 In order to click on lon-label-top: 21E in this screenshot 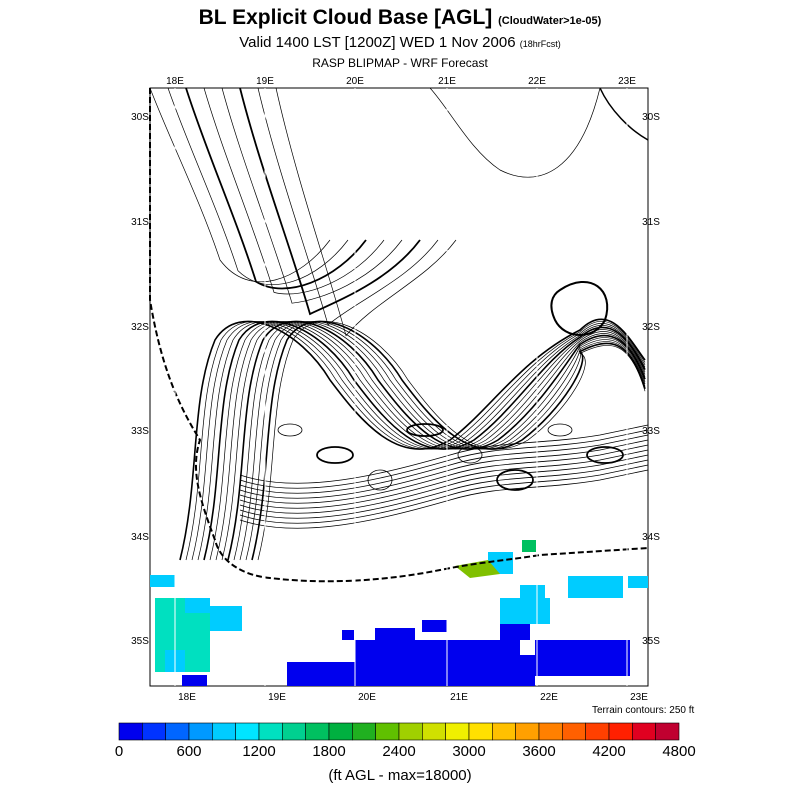, I will do `click(447, 81)`.